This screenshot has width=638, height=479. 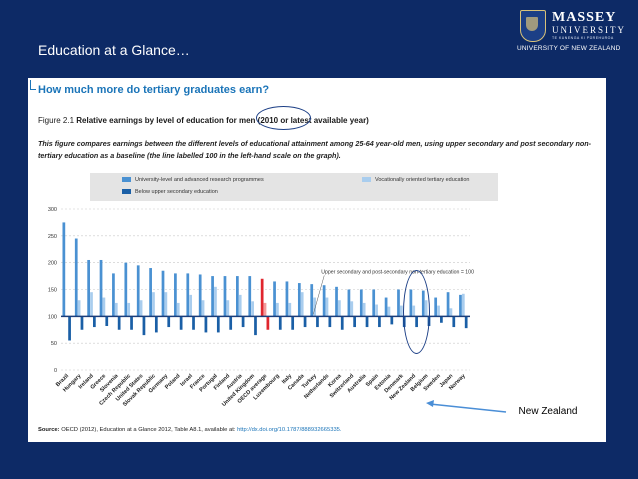 I want to click on logo-tagline: TE KUNENGA KI PŪREHUROA, so click(x=583, y=38).